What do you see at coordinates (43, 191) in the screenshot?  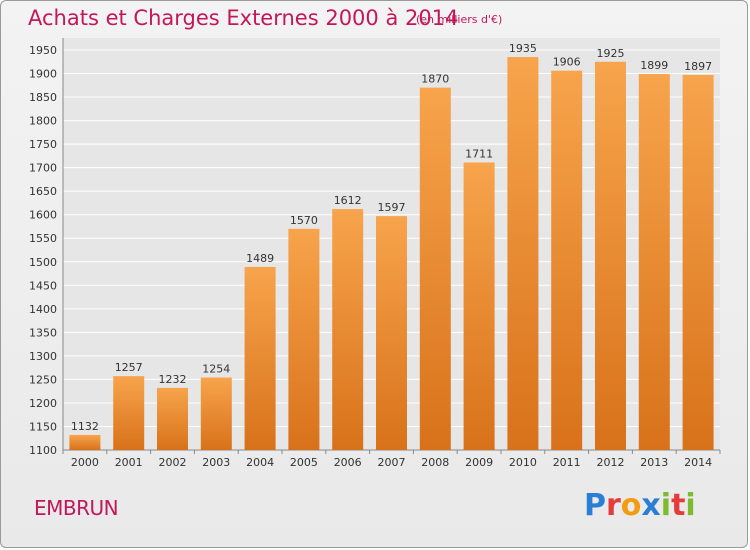 I see `y-tick-label: 1650` at bounding box center [43, 191].